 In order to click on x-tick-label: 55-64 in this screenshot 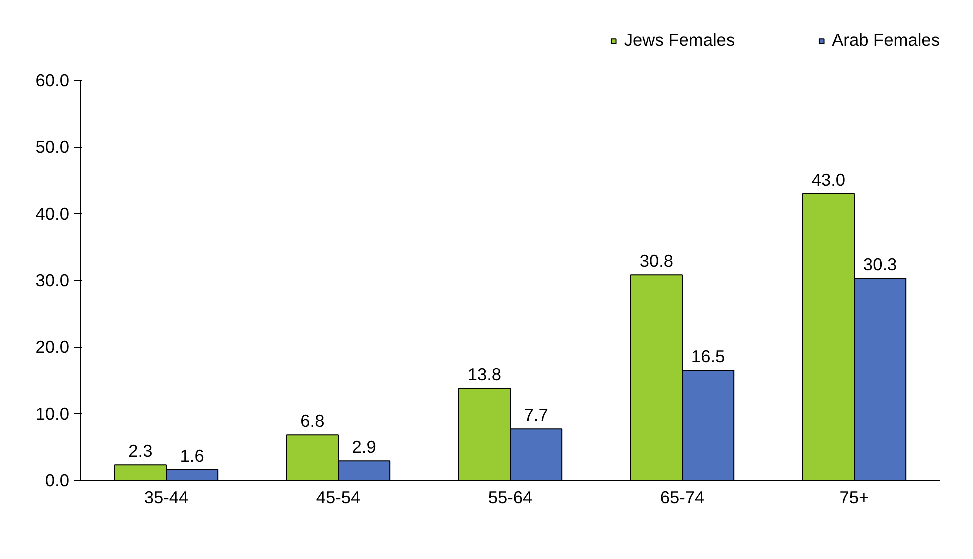, I will do `click(511, 498)`.